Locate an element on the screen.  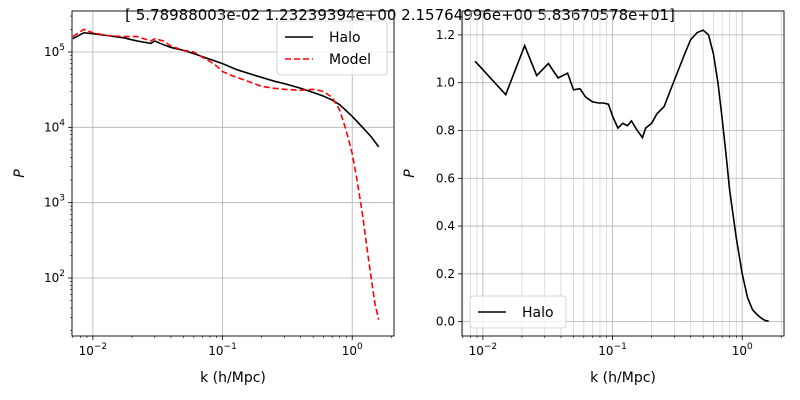
y-tick-label: 1.0 is located at coordinates (445, 83).